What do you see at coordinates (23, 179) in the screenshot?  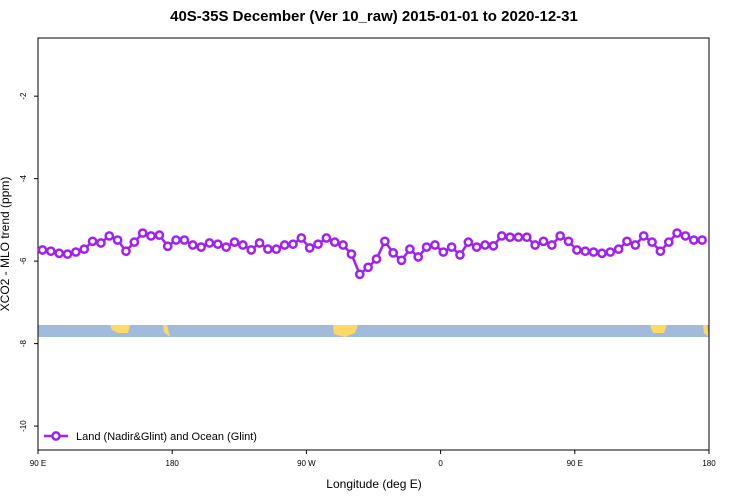 I see `y-tick-label: -4` at bounding box center [23, 179].